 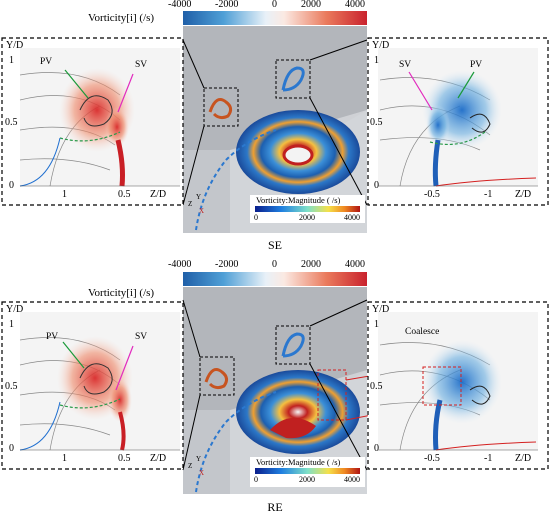 What do you see at coordinates (298, 412) in the screenshot?
I see `re-ring-vortex` at bounding box center [298, 412].